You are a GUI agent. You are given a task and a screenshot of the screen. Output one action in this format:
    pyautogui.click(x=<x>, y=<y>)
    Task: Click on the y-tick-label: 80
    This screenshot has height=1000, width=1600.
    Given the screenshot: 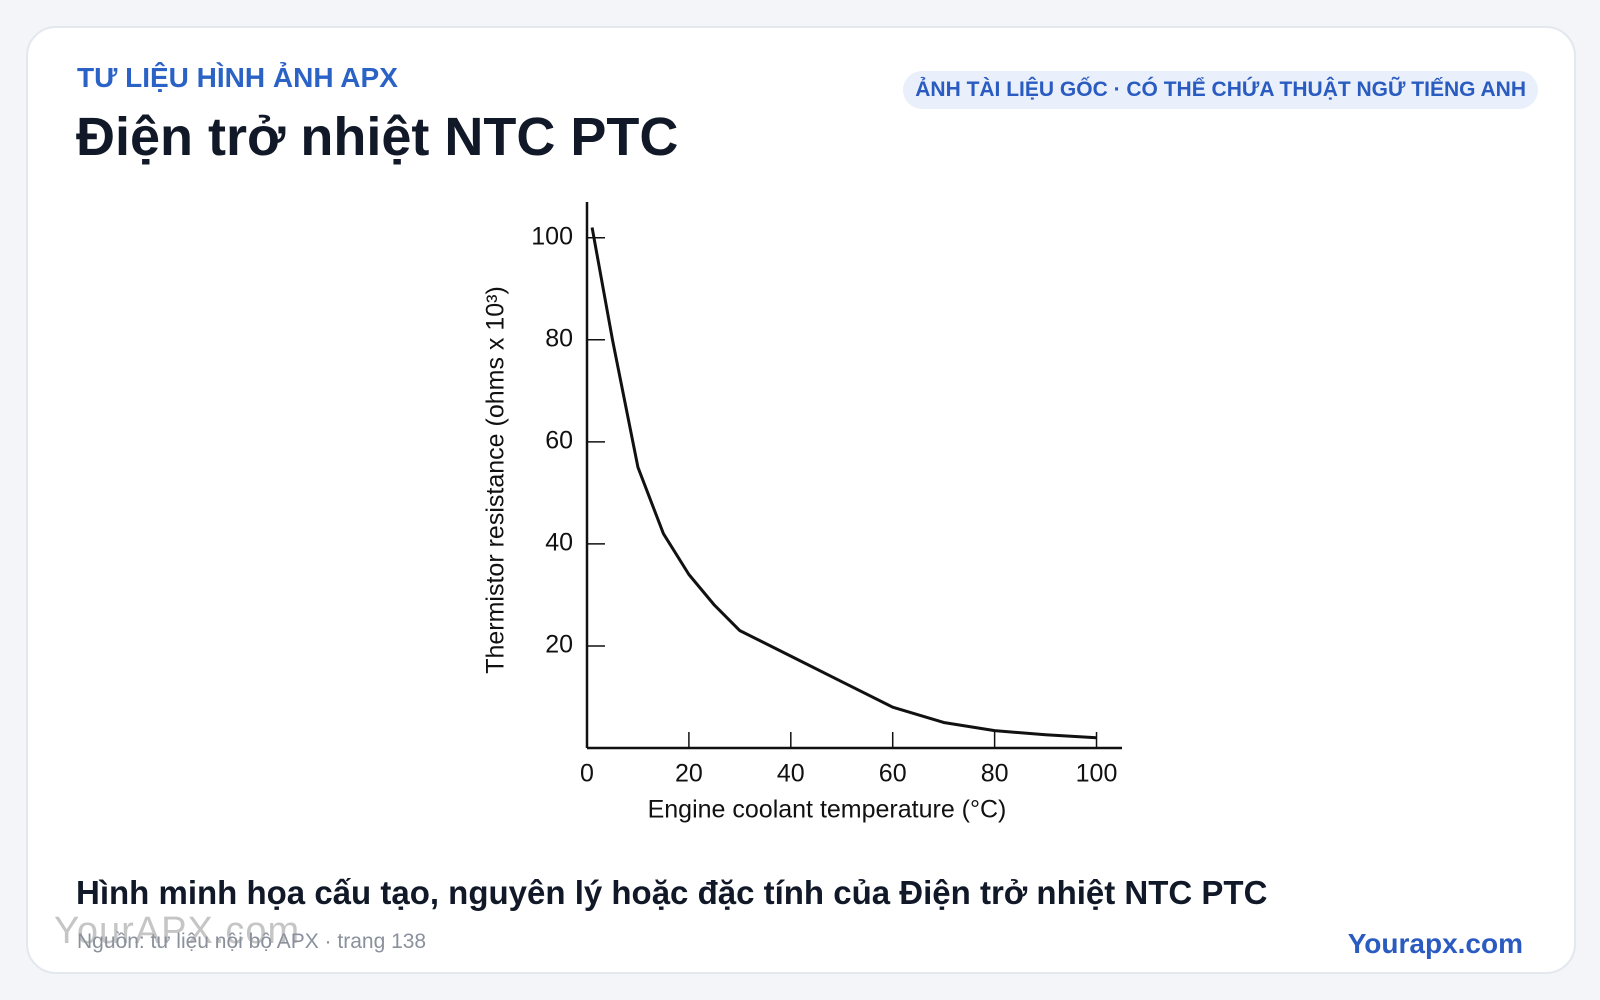 What is the action you would take?
    pyautogui.click(x=559, y=338)
    